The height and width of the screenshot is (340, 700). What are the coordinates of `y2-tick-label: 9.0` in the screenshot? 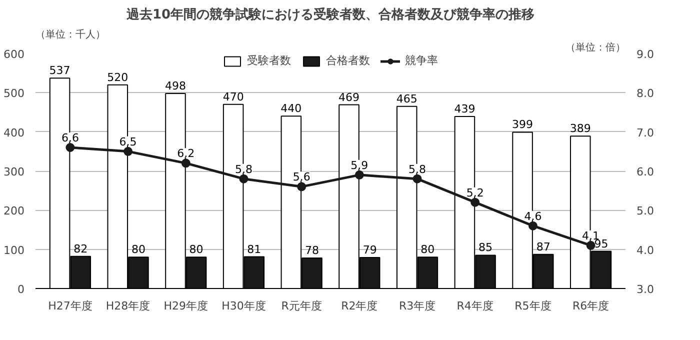 It's located at (645, 54).